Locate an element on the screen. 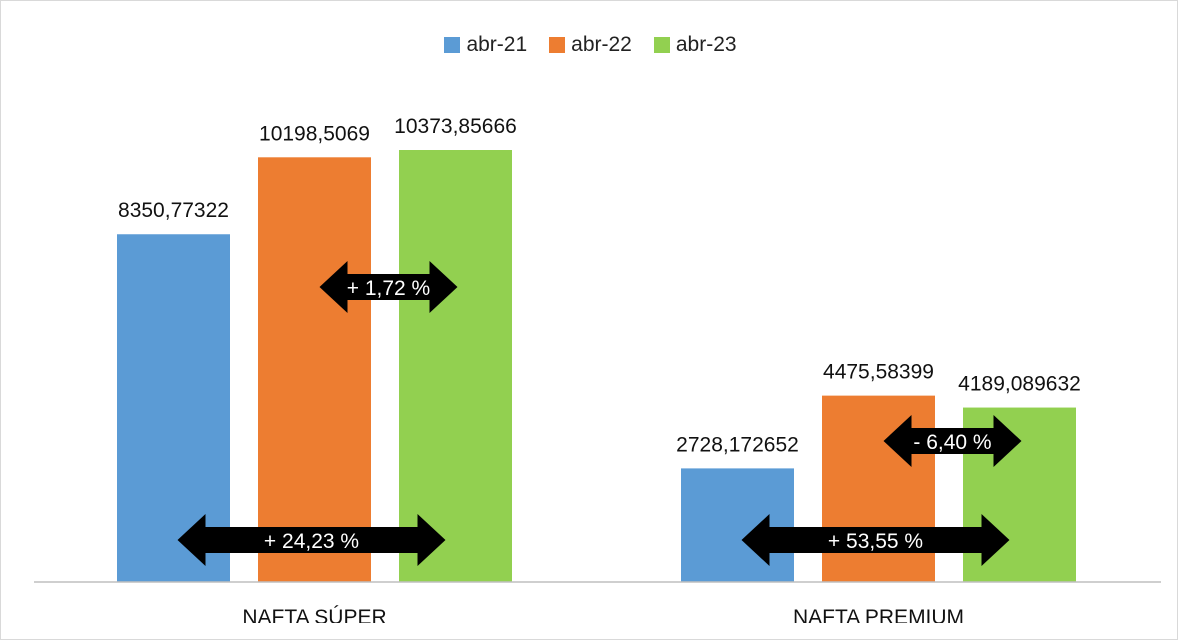 This screenshot has width=1181, height=640. change-annotation-label: + 53,55 % is located at coordinates (875, 541).